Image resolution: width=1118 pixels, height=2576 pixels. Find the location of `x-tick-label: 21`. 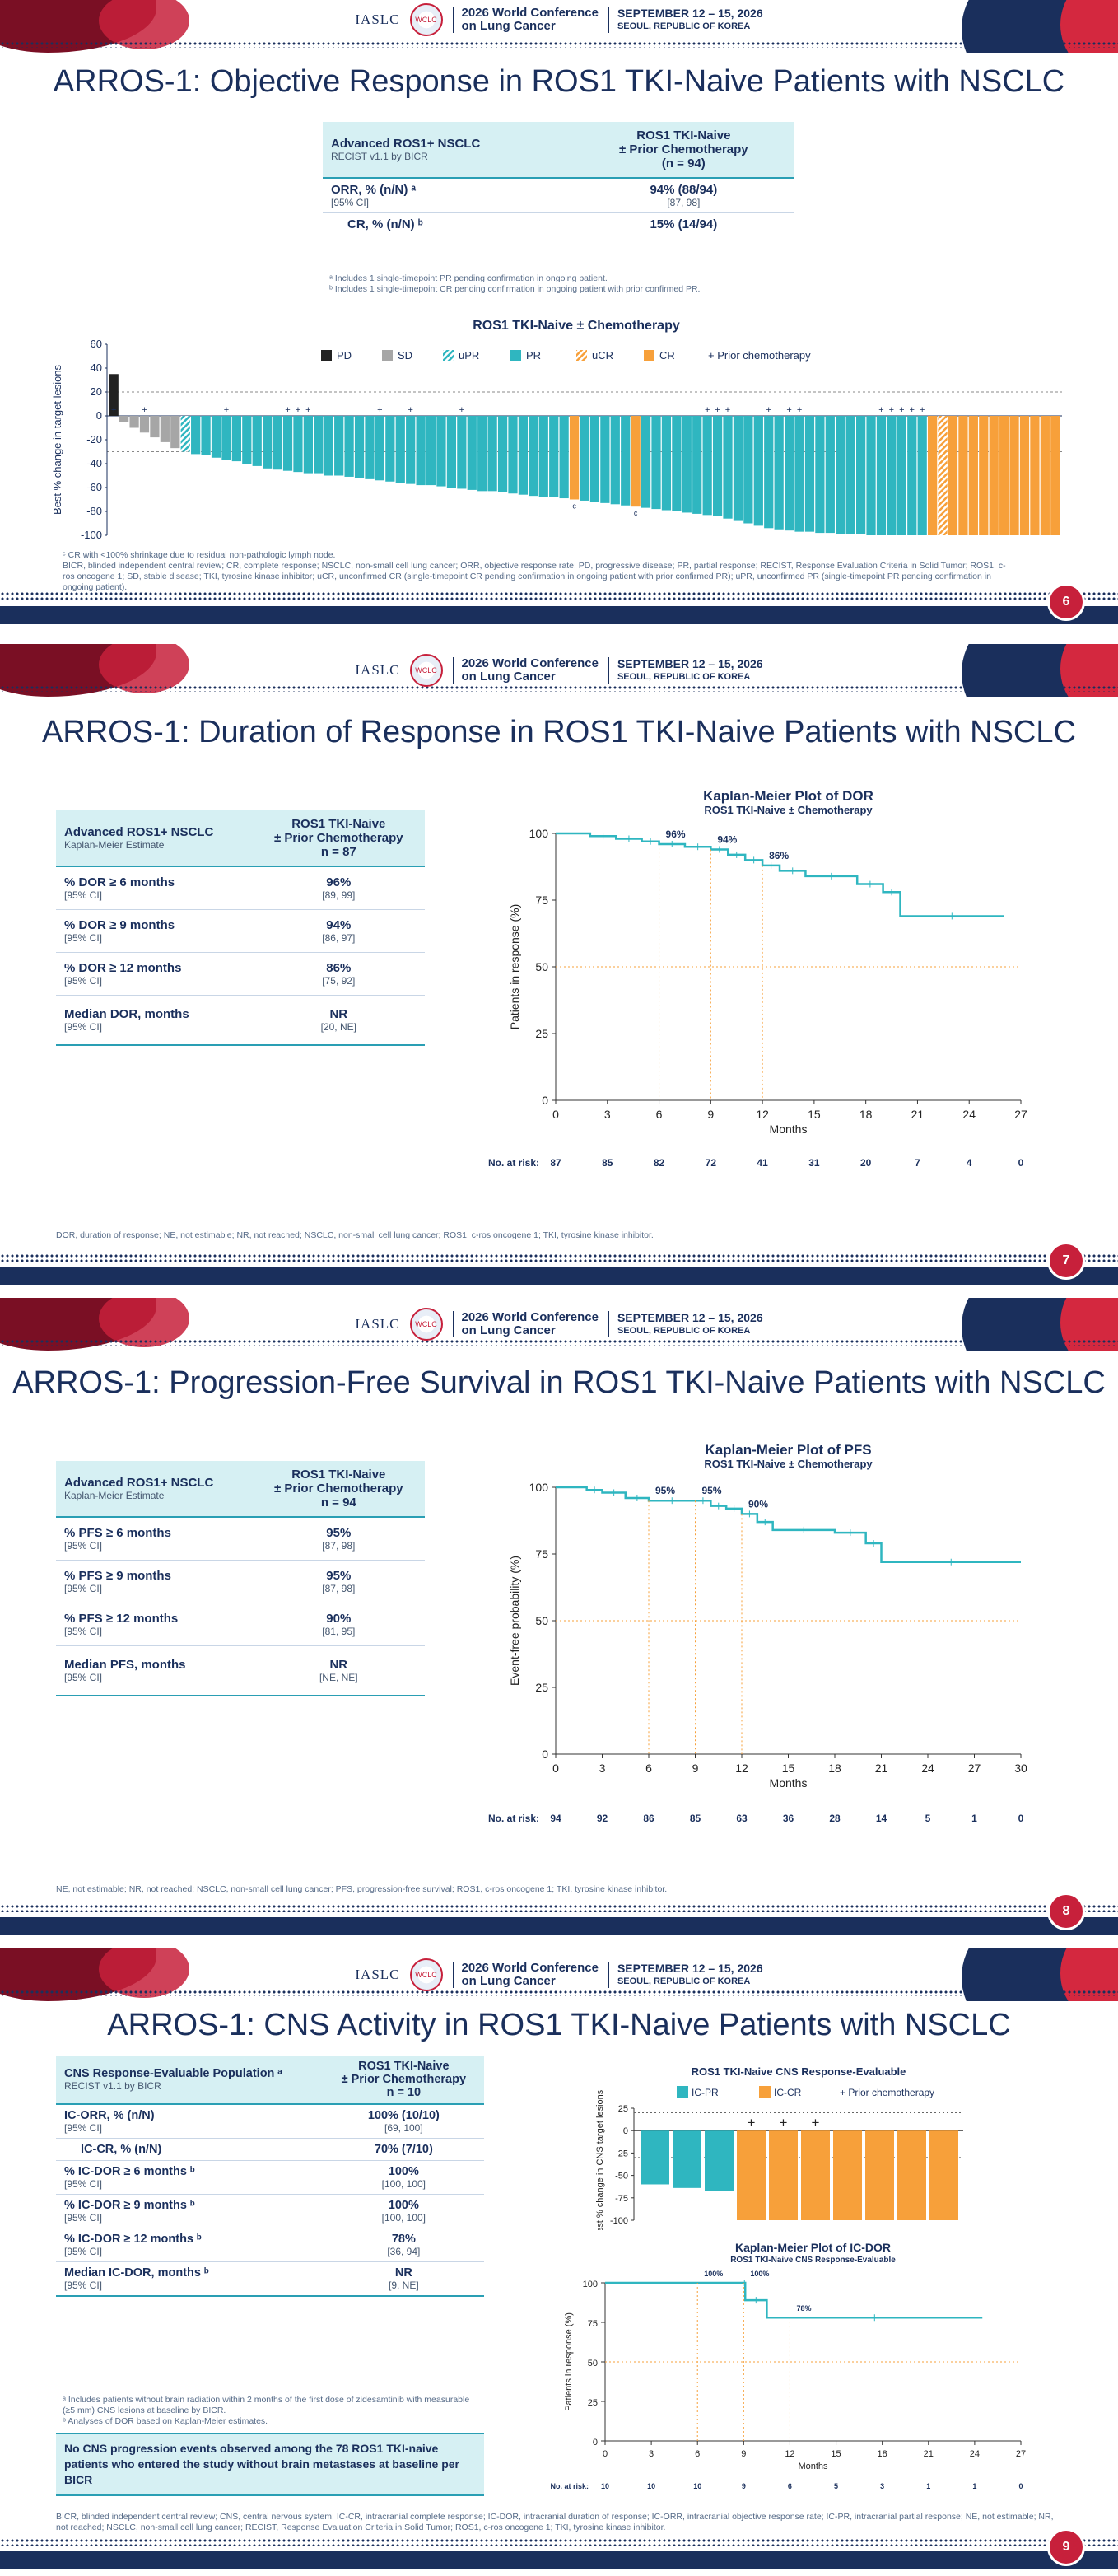

x-tick-label: 21 is located at coordinates (918, 1114).